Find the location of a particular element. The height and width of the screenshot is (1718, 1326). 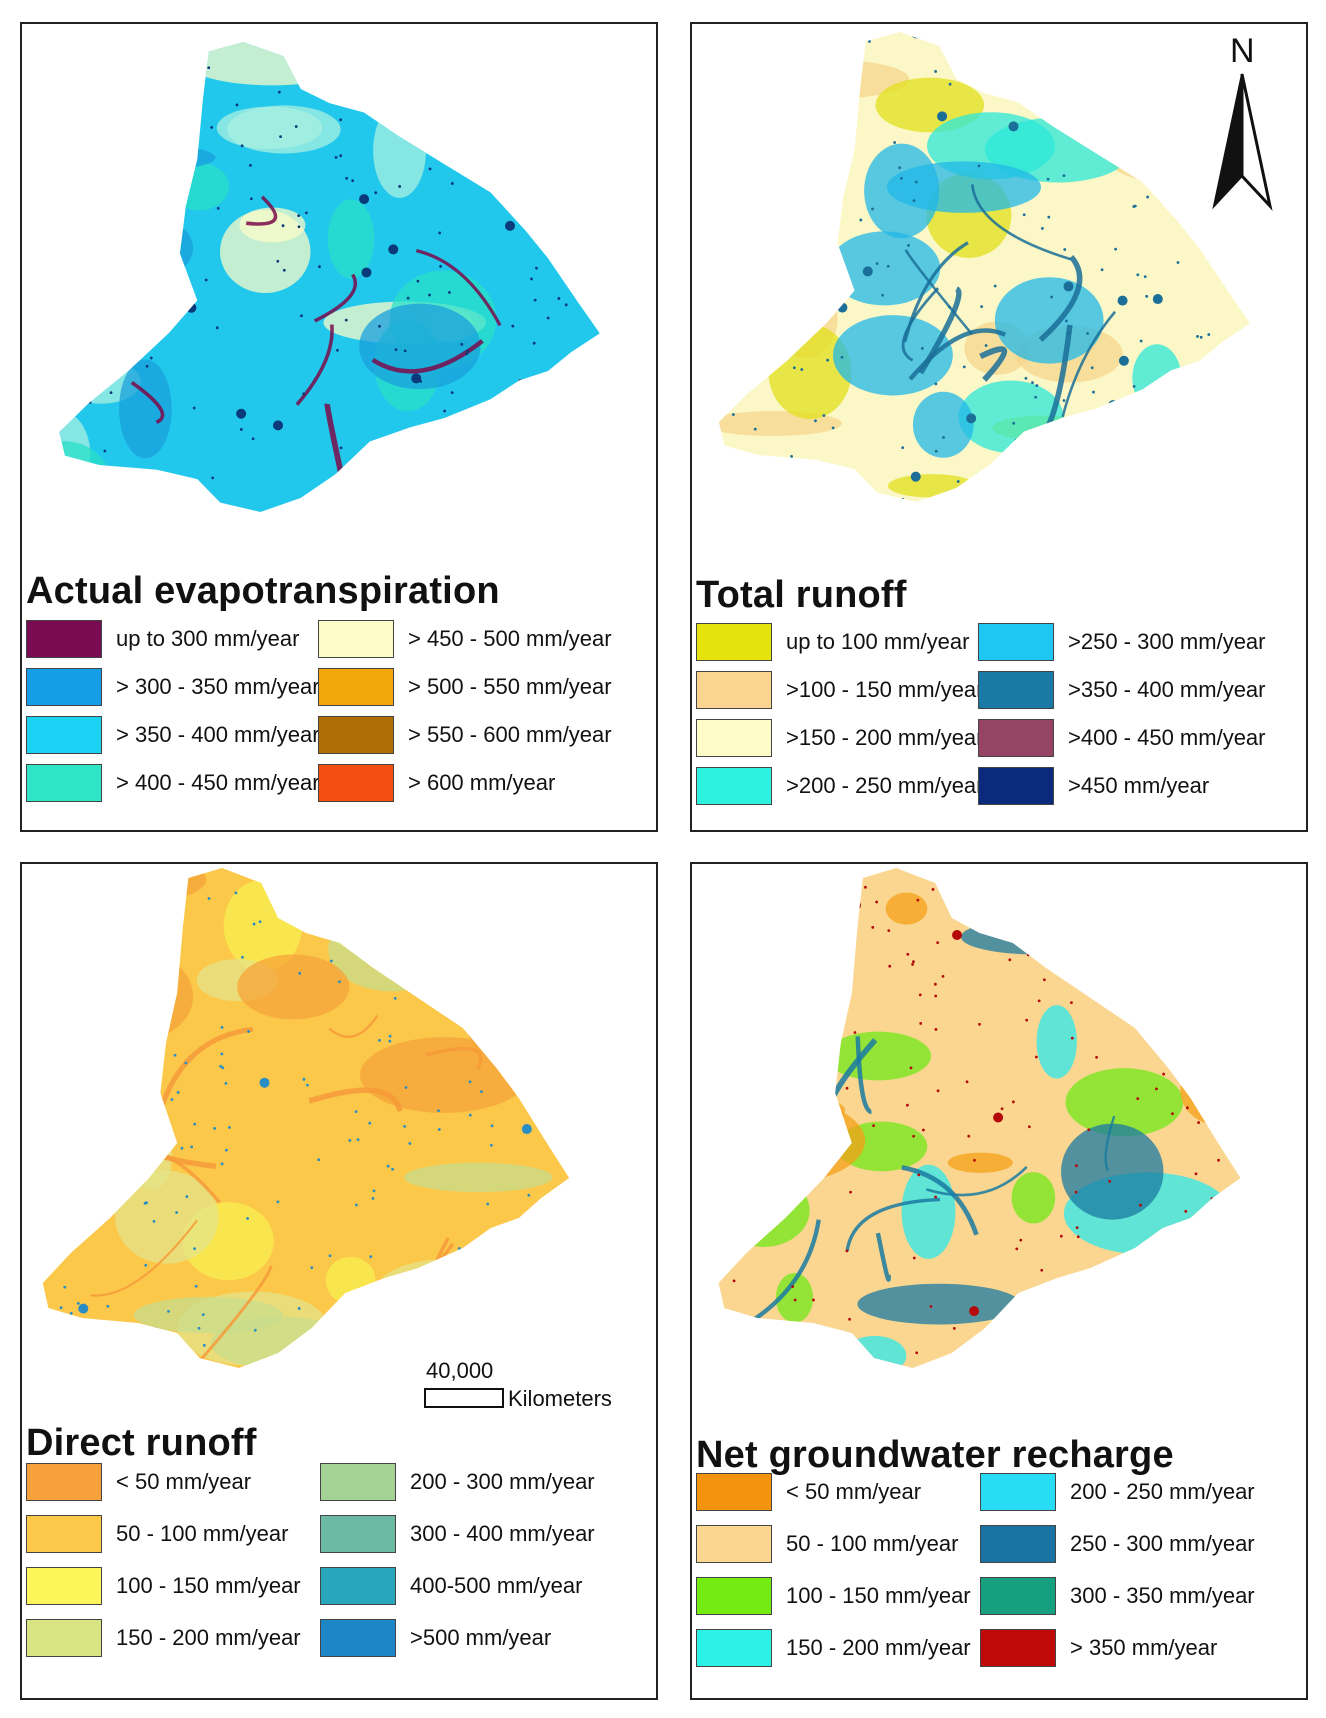

legend-item: >200 - 250 mm/year is located at coordinates (839, 786).